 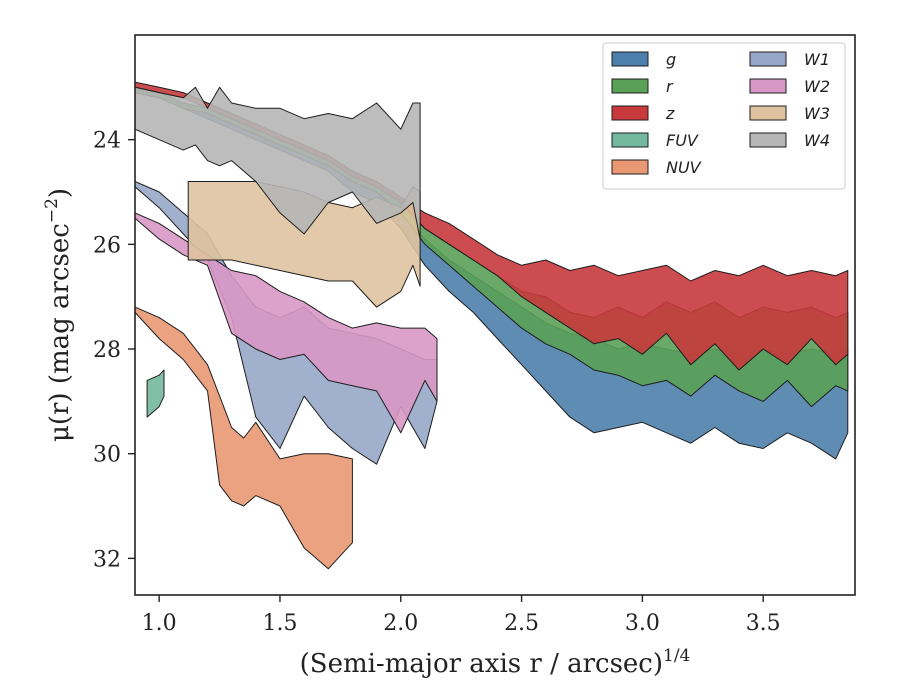 I want to click on legend-swatch-w4, so click(x=768, y=140).